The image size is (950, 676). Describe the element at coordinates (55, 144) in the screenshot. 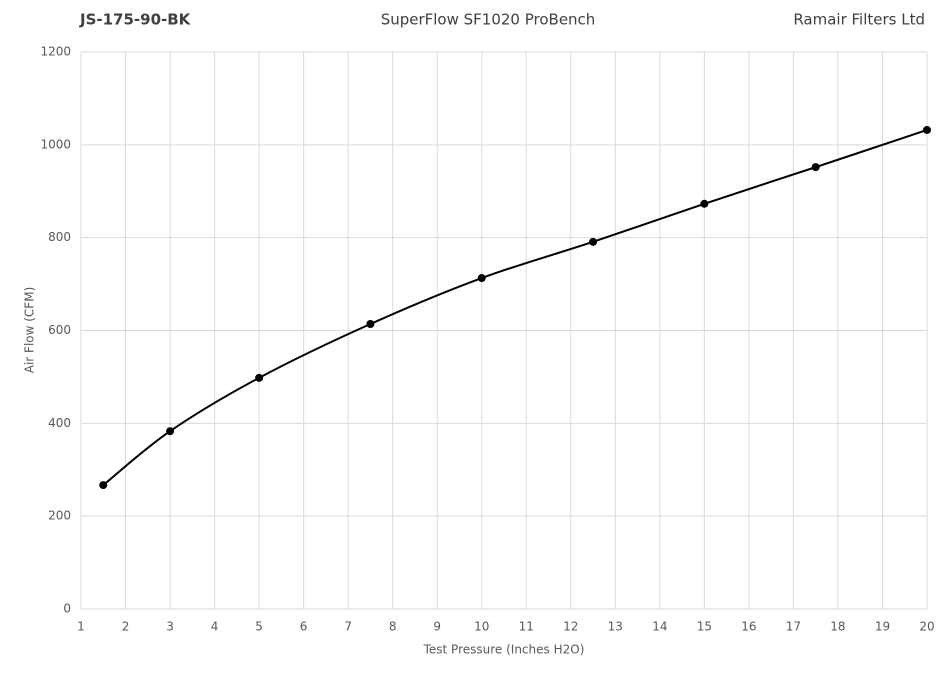

I see `y-tick-label: 1000` at that location.